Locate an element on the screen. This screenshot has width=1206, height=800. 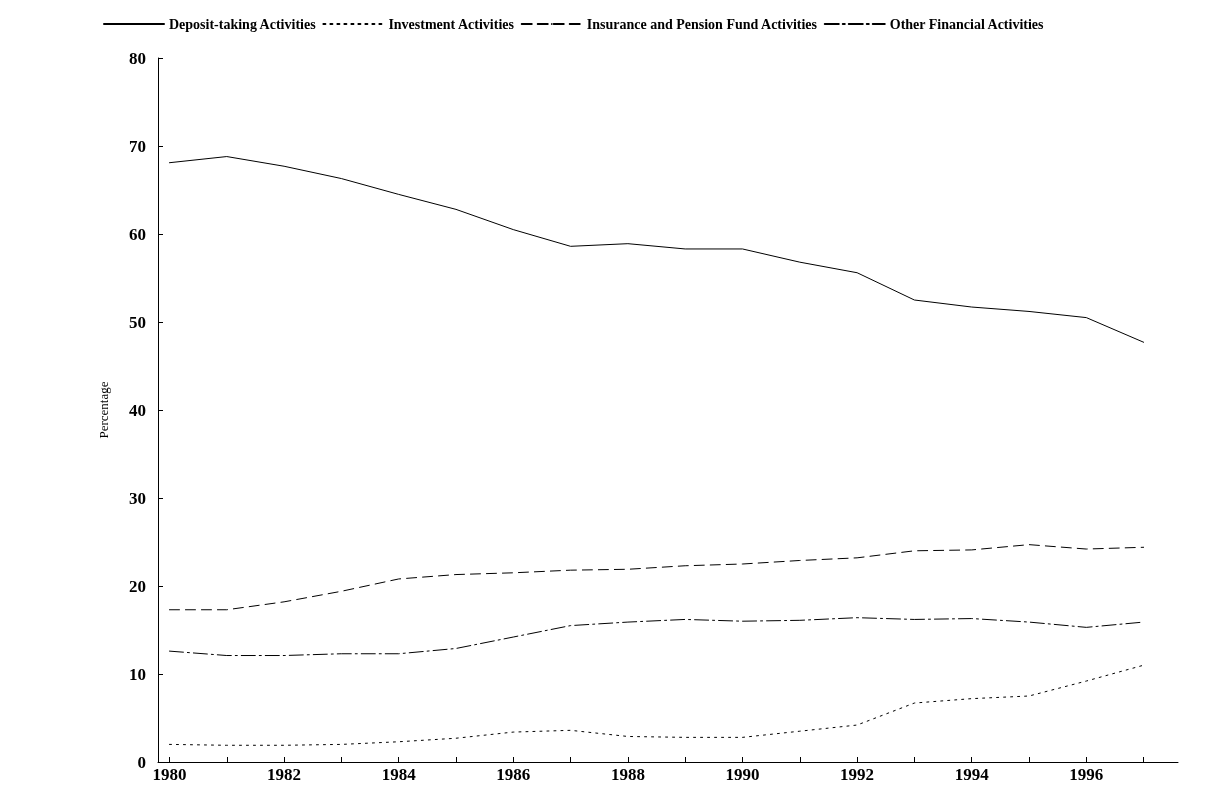
legend-label: Insurance and Pension Fund Activities is located at coordinates (702, 24).